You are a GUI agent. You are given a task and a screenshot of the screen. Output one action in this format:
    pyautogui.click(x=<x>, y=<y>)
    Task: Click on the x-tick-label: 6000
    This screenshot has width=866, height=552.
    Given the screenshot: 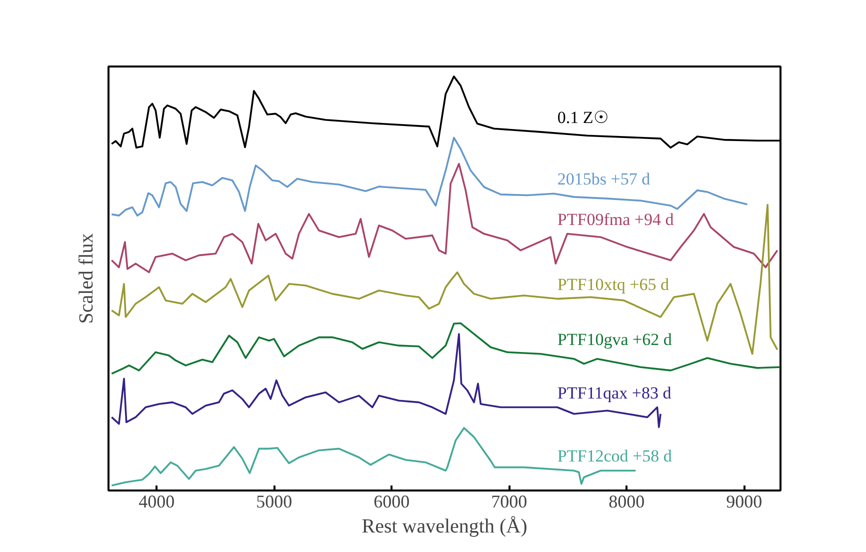 What is the action you would take?
    pyautogui.click(x=392, y=502)
    